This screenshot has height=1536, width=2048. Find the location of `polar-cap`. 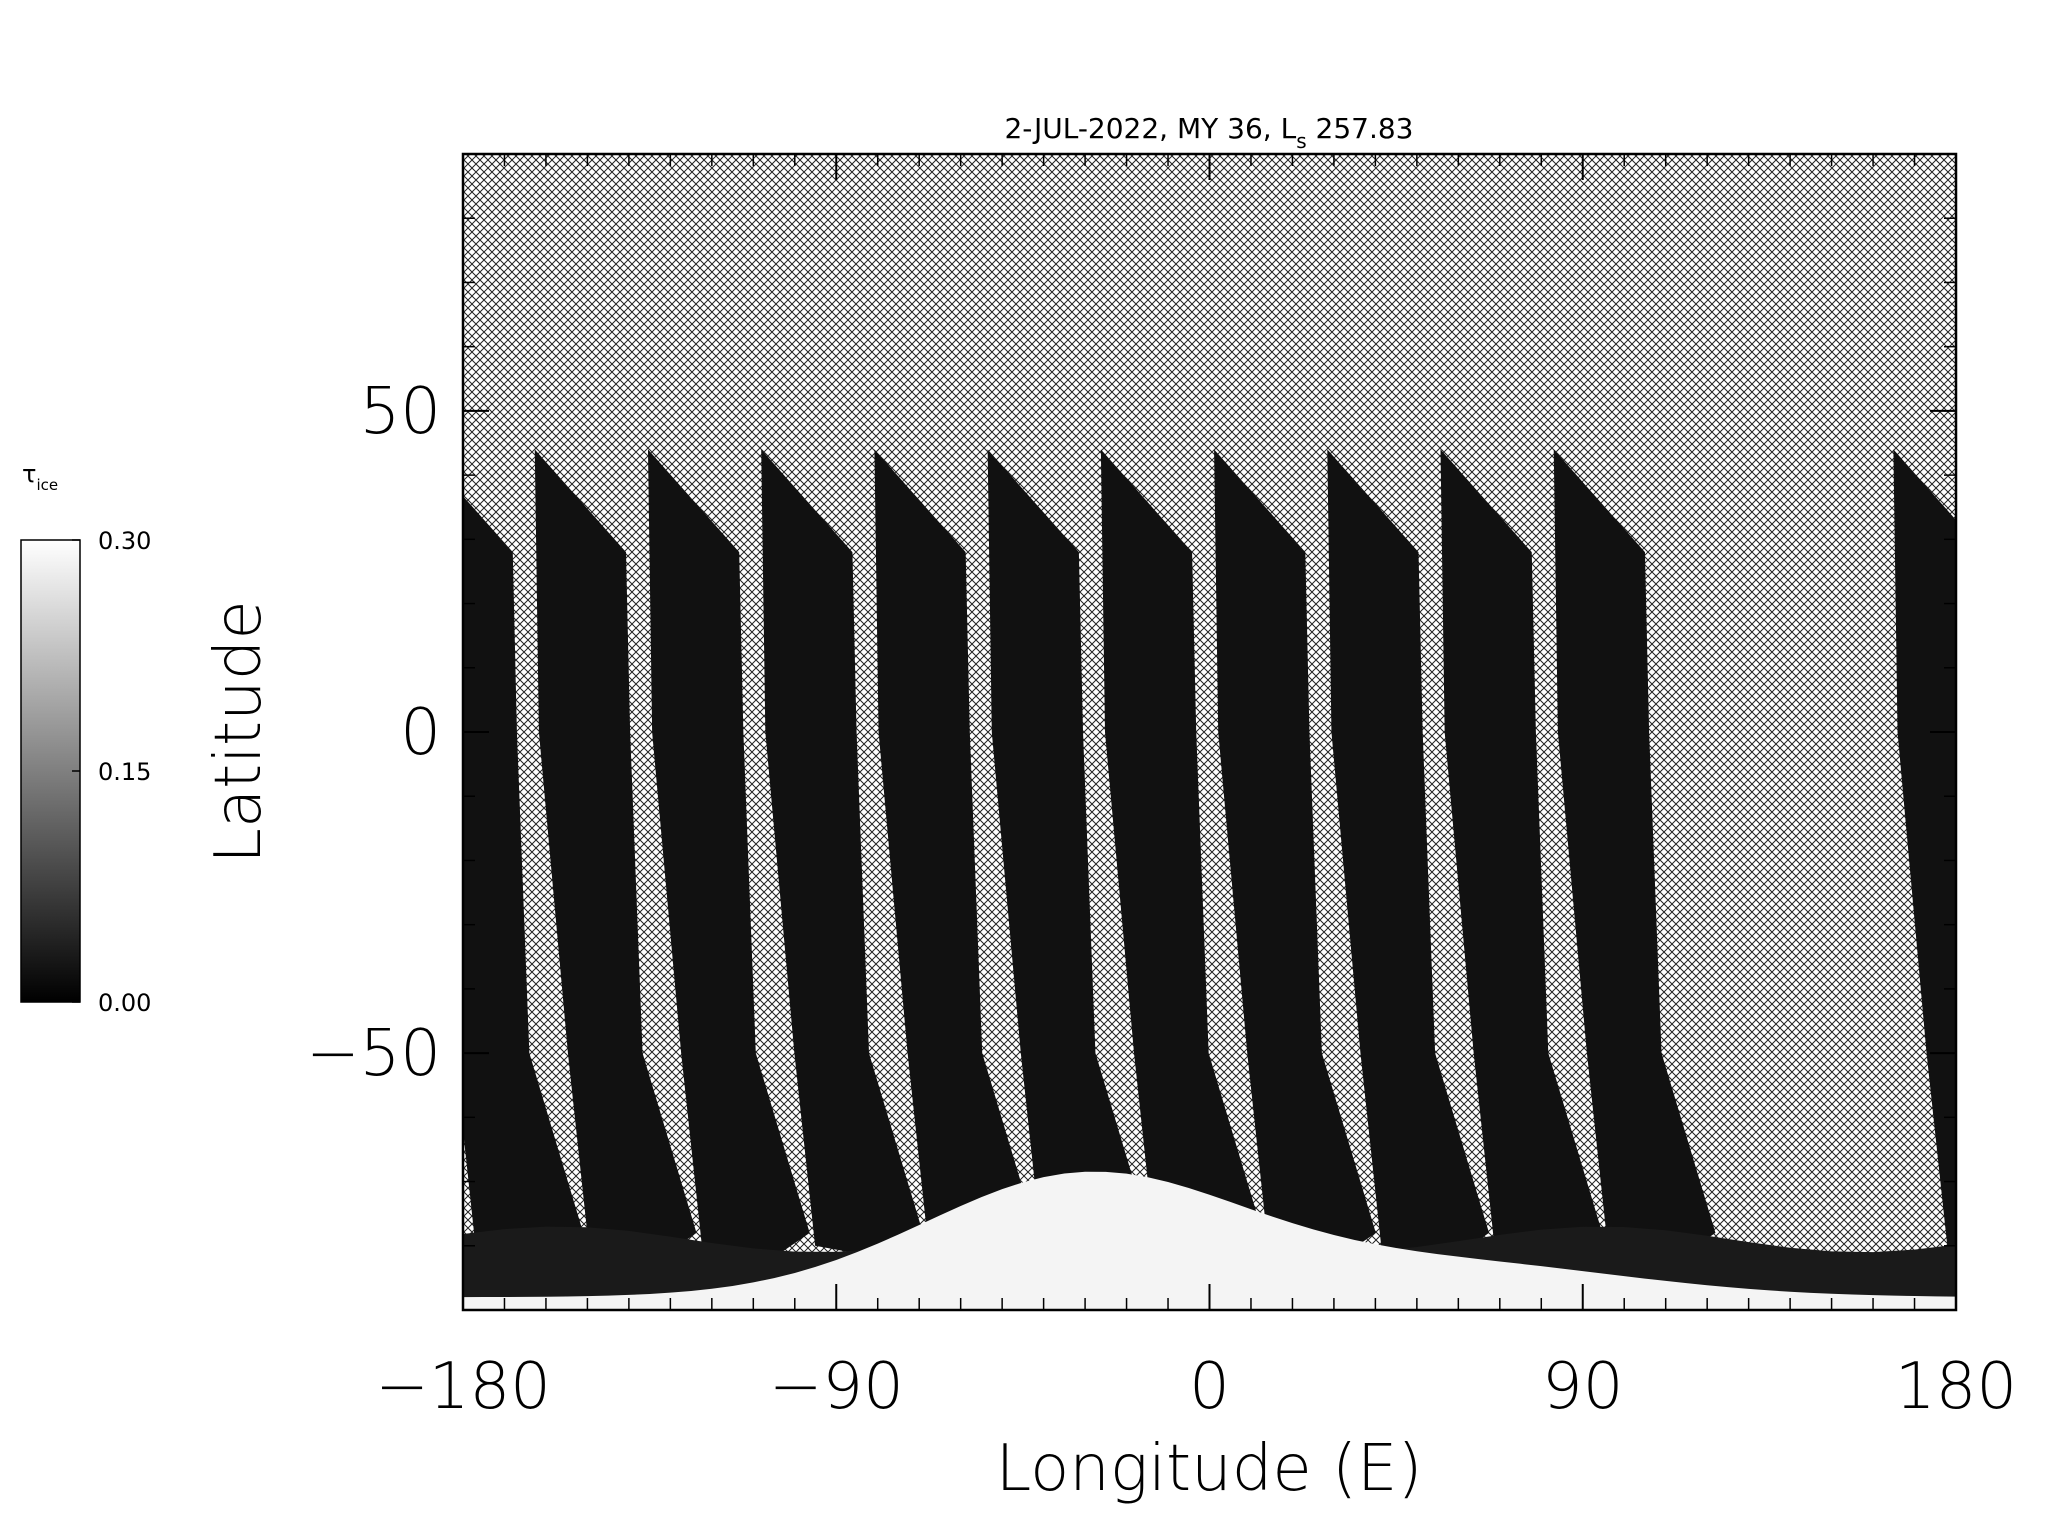

polar-cap is located at coordinates (1209, 1240).